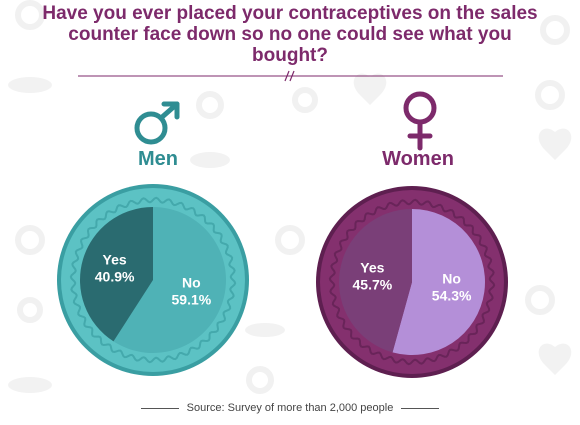 Image resolution: width=580 pixels, height=425 pixels. What do you see at coordinates (191, 282) in the screenshot?
I see `men-label-no-category: No` at bounding box center [191, 282].